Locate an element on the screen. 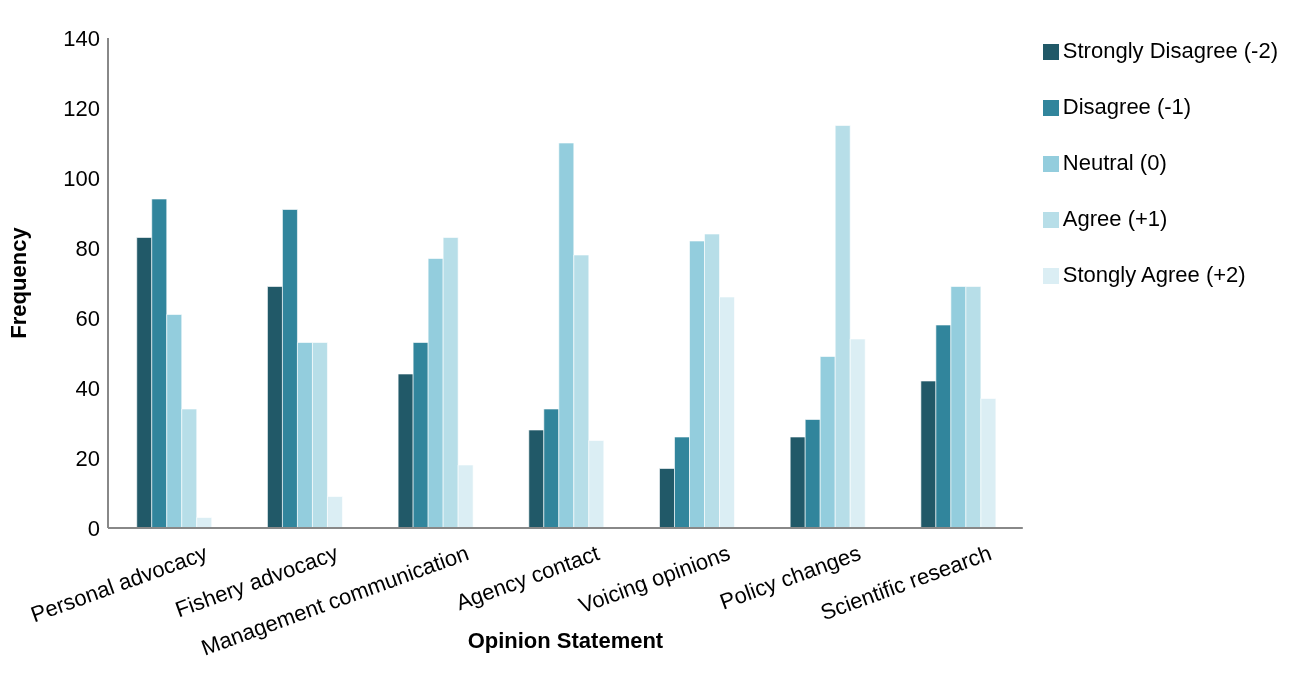 Image resolution: width=1304 pixels, height=677 pixels. legend-label: Disagree (-1) is located at coordinates (1127, 106).